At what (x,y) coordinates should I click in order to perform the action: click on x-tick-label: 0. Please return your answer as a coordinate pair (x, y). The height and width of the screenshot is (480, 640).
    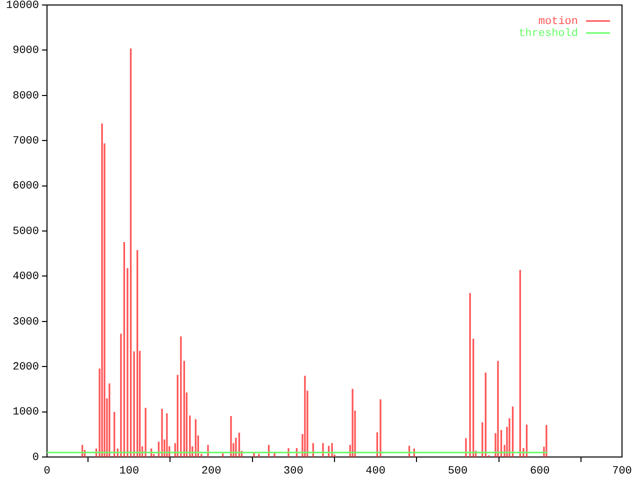
    Looking at the image, I should click on (47, 471).